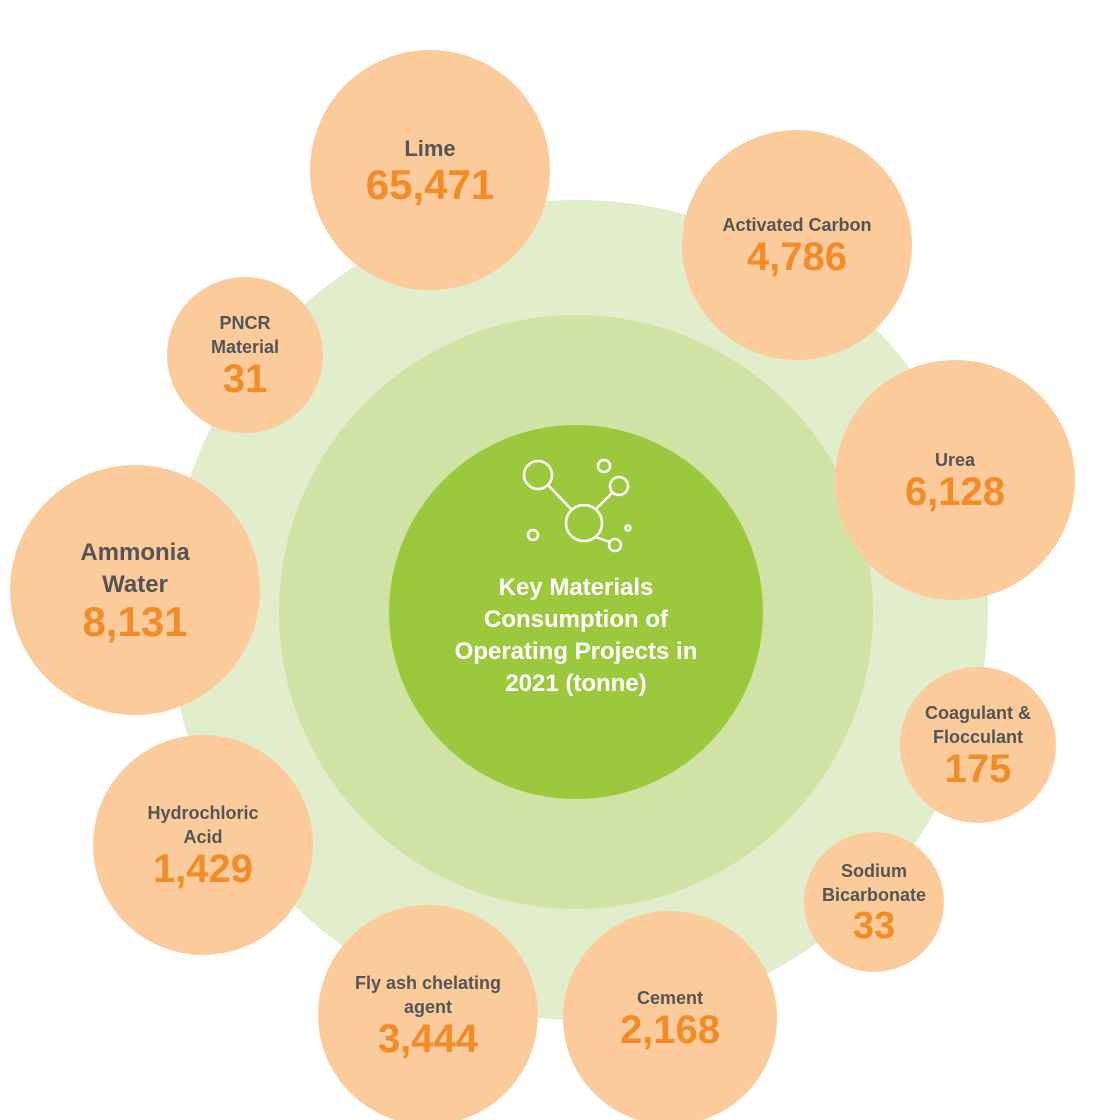 The image size is (1096, 1120). I want to click on material-bubble: Lime 65,471, so click(430, 170).